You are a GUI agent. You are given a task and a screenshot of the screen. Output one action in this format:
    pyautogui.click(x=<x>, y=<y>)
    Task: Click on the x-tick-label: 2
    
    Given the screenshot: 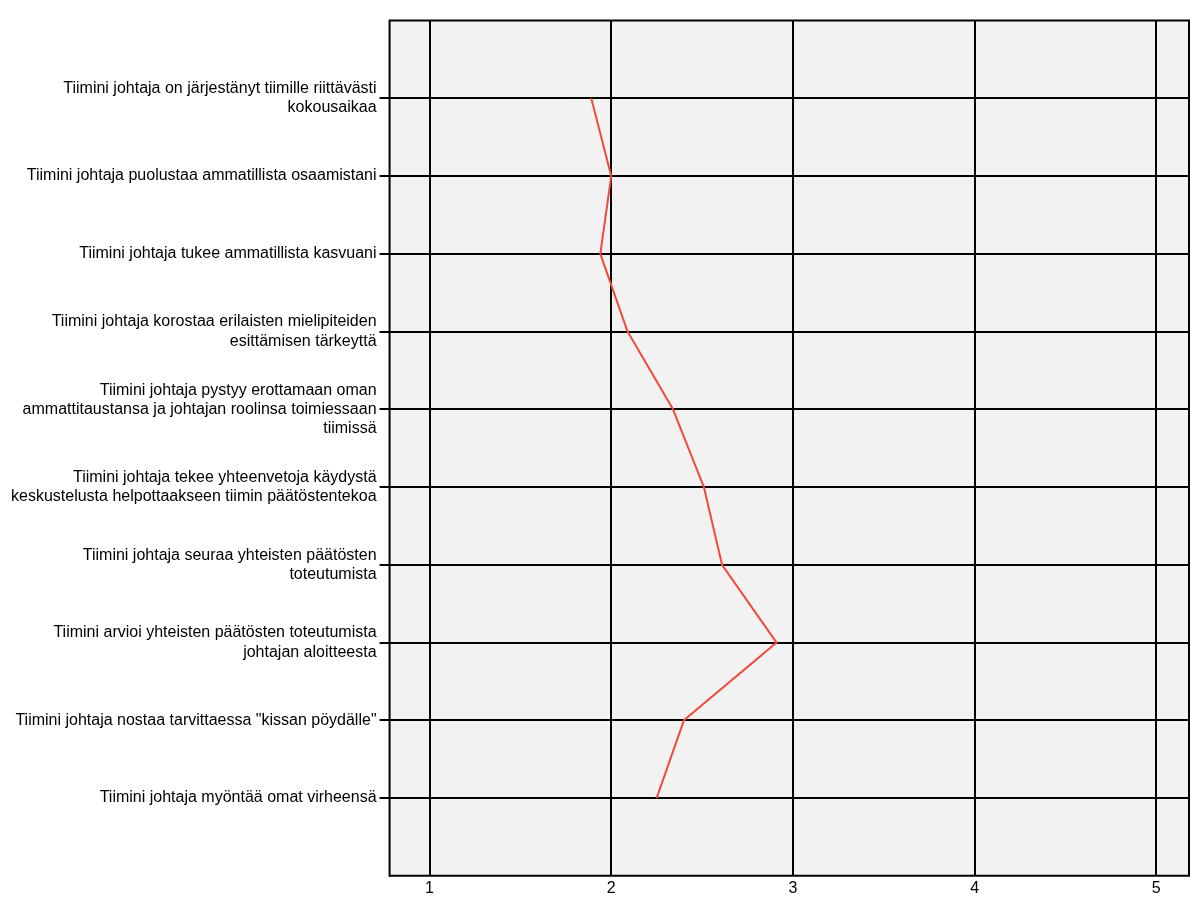 What is the action you would take?
    pyautogui.click(x=611, y=887)
    